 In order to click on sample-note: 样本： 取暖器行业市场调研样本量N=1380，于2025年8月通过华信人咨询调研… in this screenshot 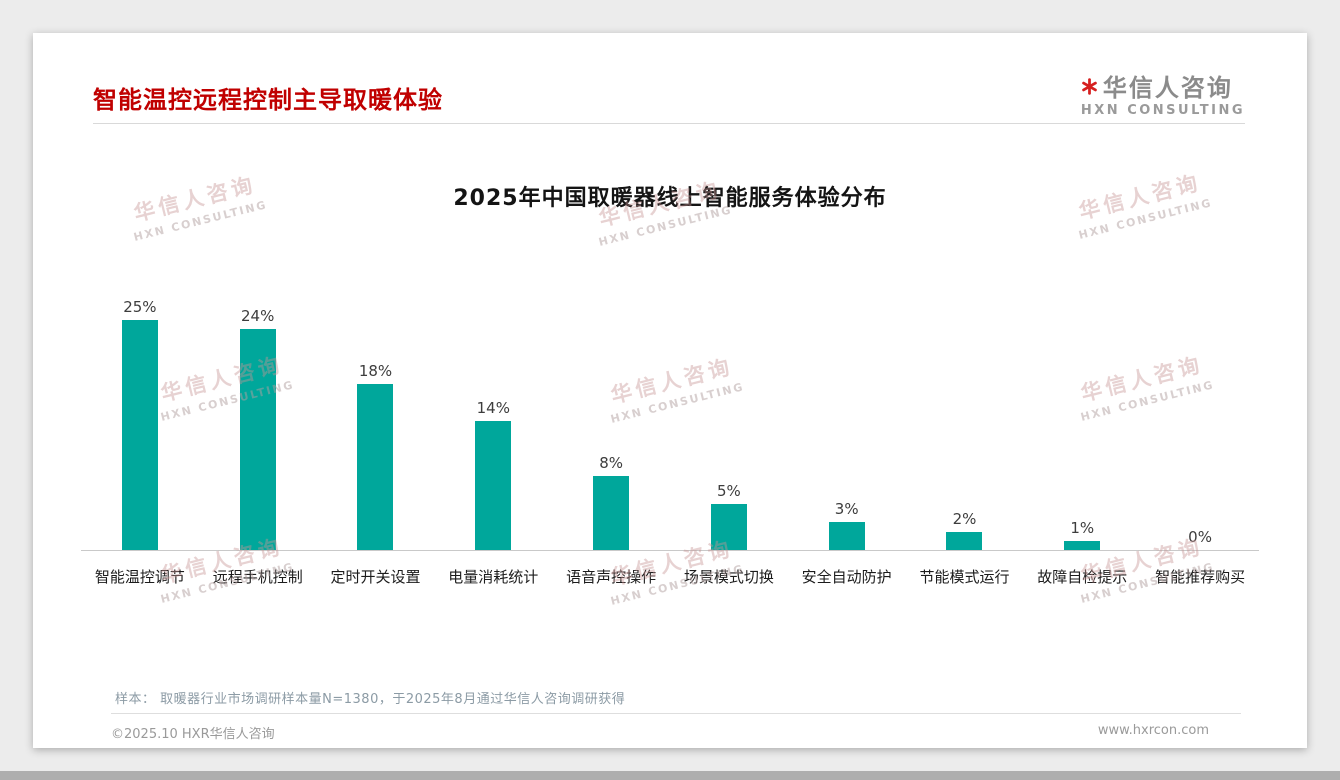, I will do `click(370, 699)`.